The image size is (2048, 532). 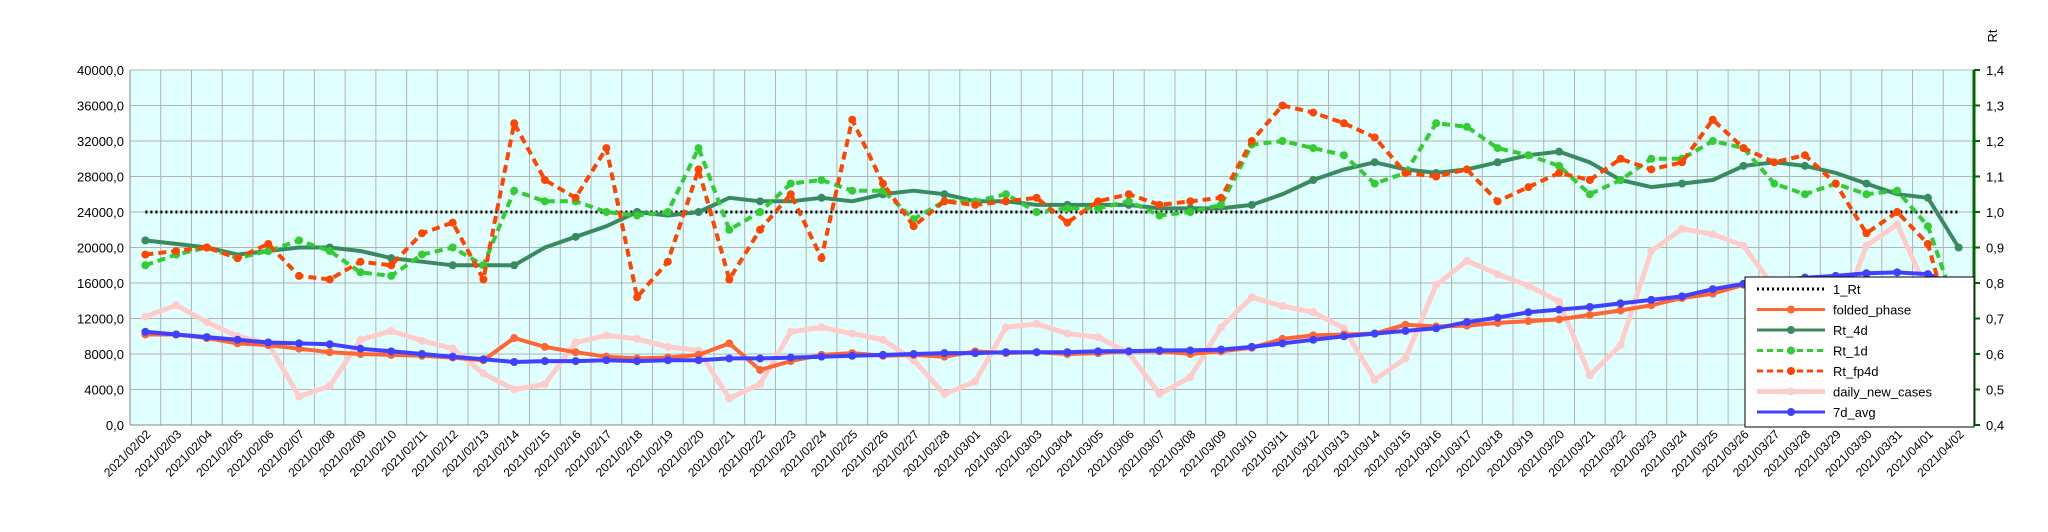 What do you see at coordinates (100, 212) in the screenshot?
I see `left-tick-label: 24000,0` at bounding box center [100, 212].